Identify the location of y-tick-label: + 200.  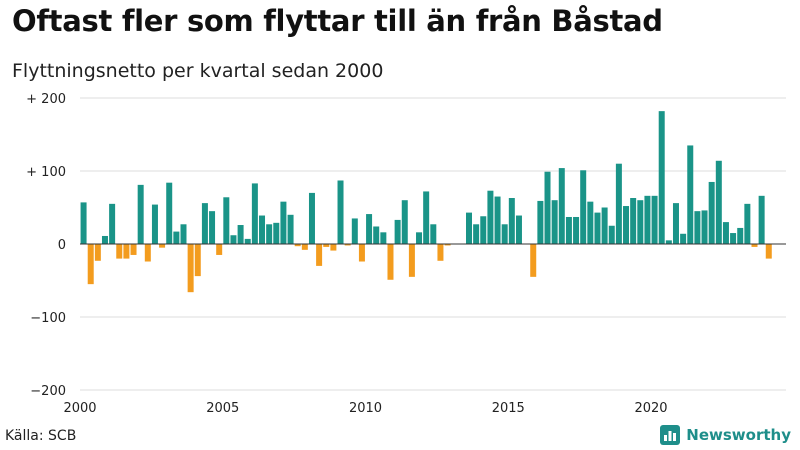
(46, 99).